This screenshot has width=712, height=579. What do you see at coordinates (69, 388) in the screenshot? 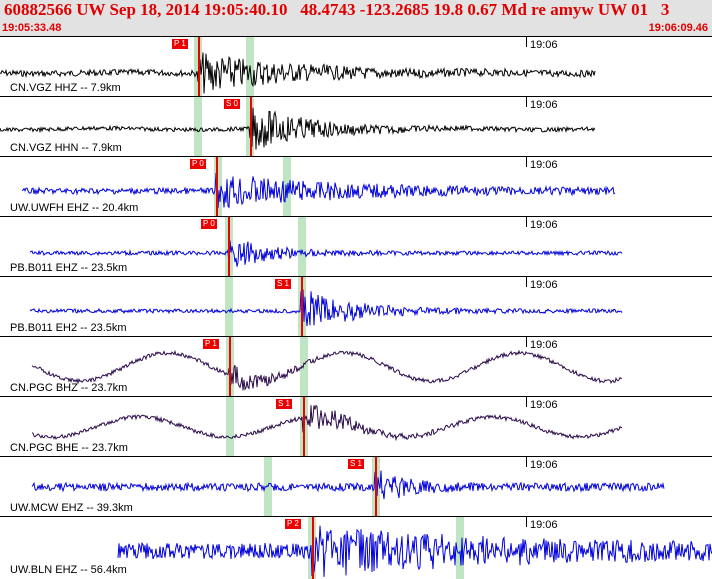
I see `station-label: CN.PGC BHZ -- 23.7km` at bounding box center [69, 388].